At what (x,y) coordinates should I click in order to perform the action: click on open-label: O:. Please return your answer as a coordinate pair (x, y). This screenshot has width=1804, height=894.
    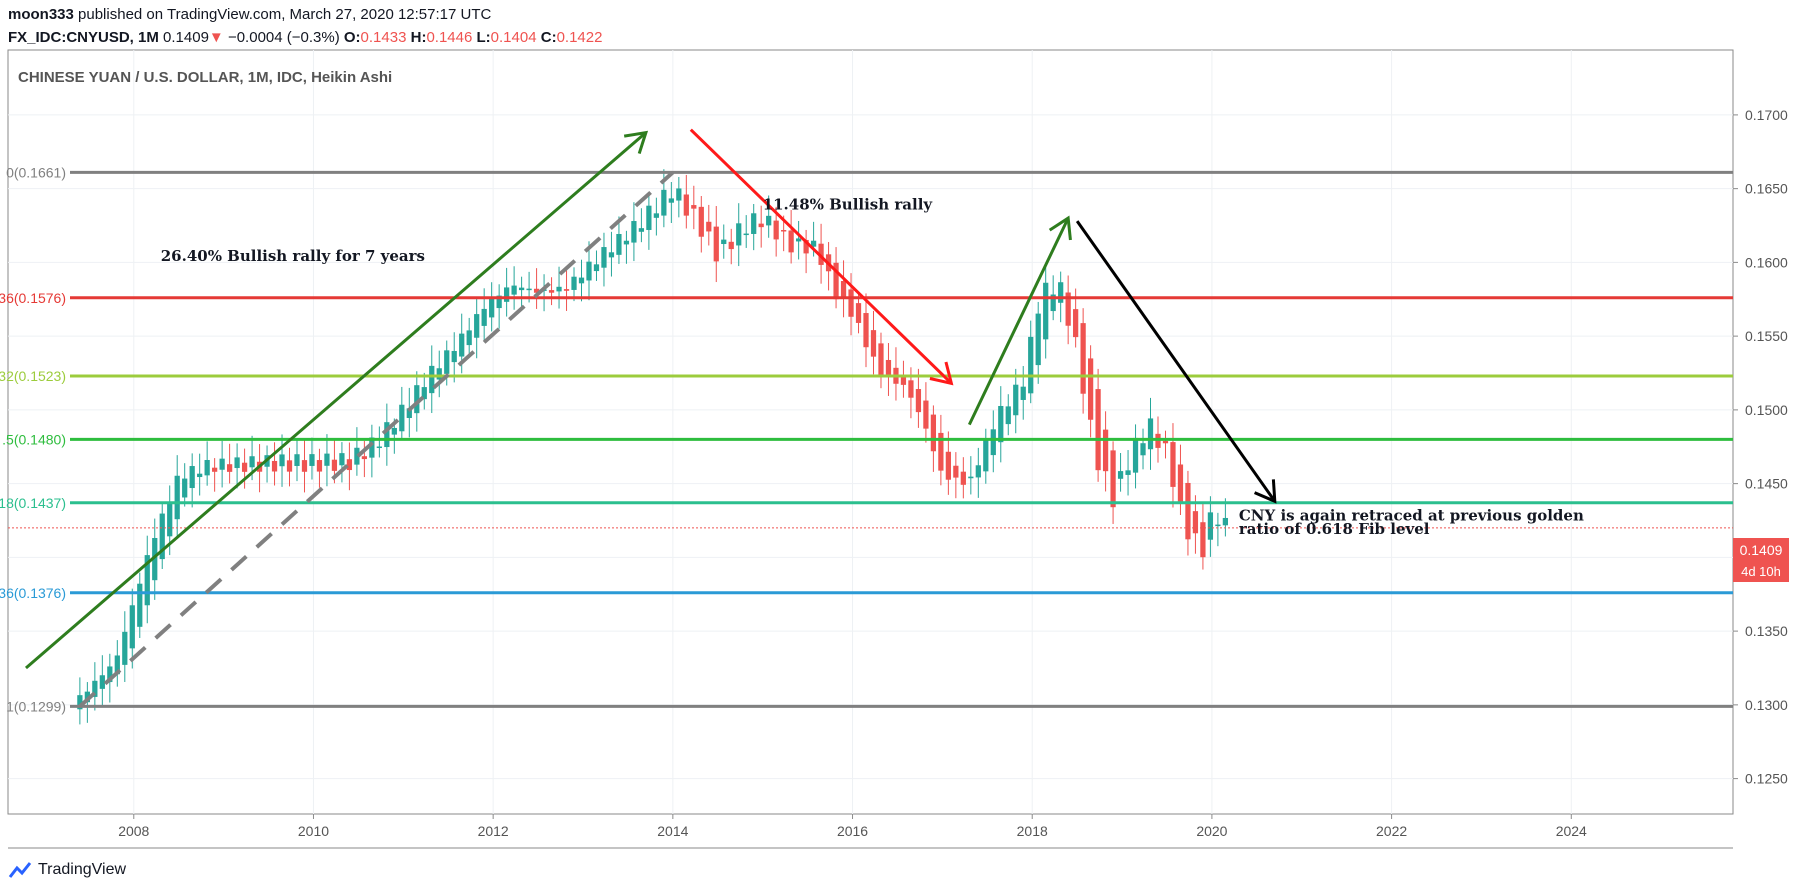
    Looking at the image, I should click on (352, 37).